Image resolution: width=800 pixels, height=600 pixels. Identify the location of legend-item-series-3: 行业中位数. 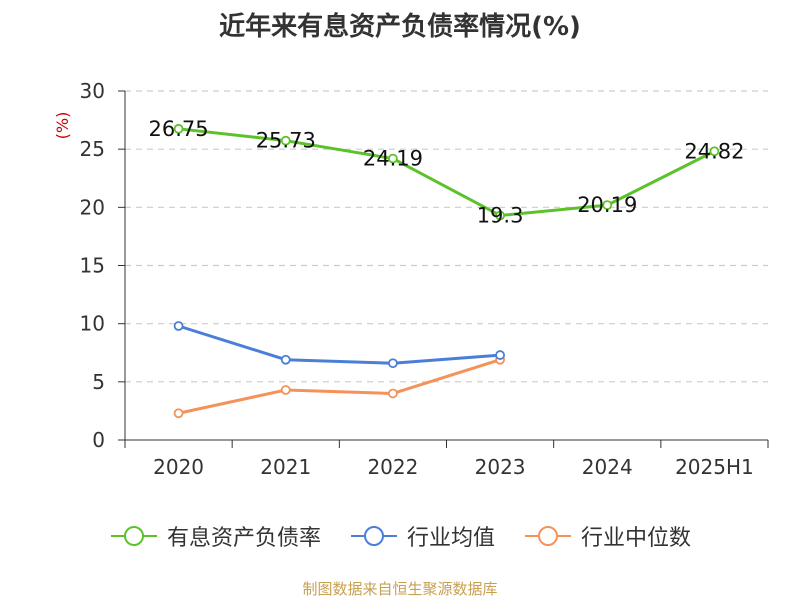
(607, 536).